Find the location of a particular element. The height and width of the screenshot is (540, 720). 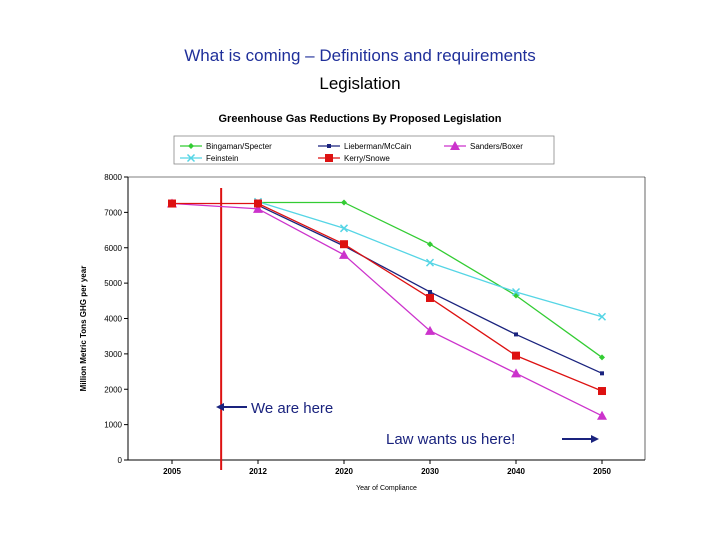

y-tick-label: 0 is located at coordinates (120, 460).